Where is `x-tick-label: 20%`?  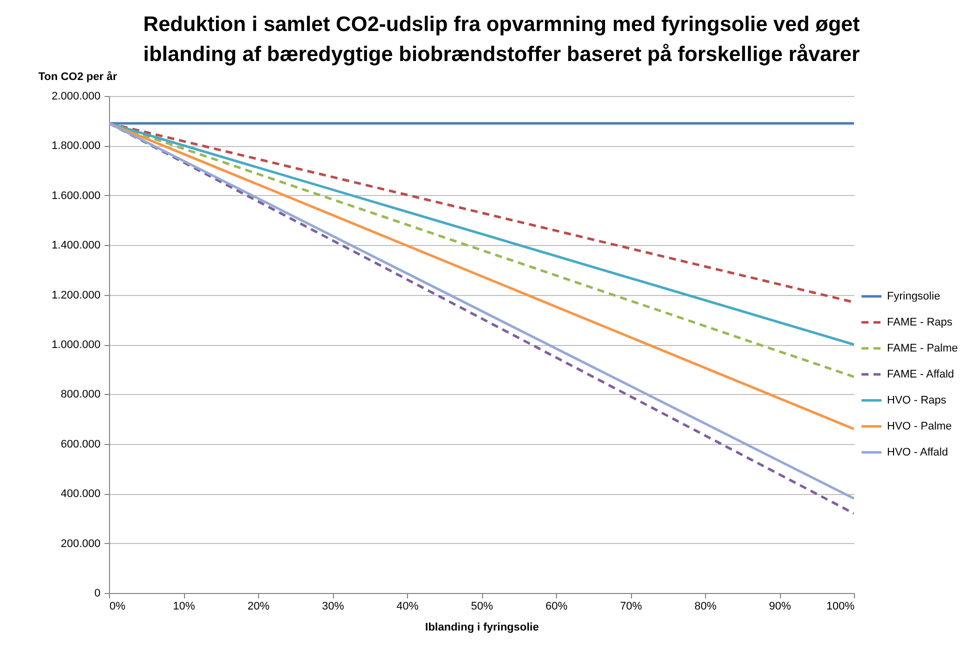
x-tick-label: 20% is located at coordinates (258, 606).